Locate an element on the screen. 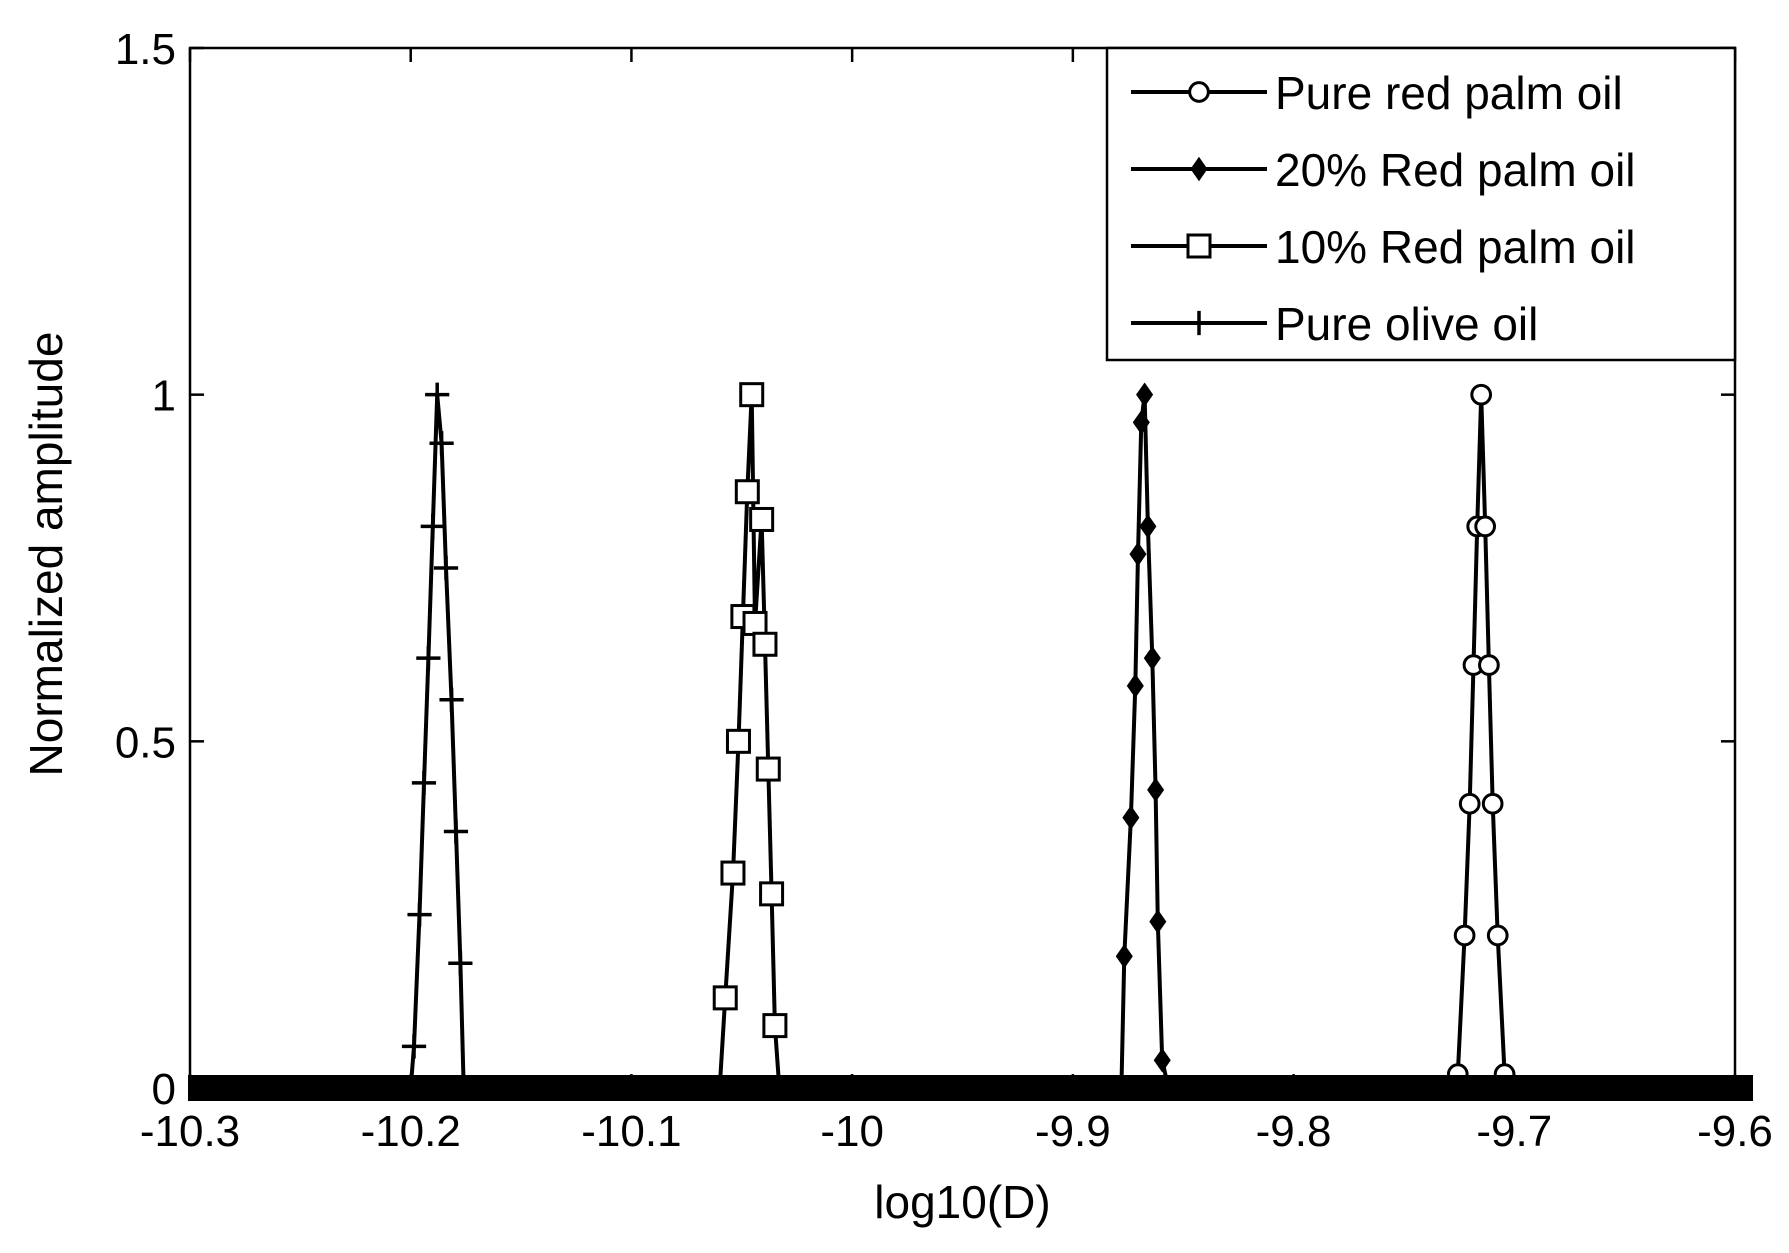 The width and height of the screenshot is (1789, 1253). legend-box is located at coordinates (1421, 204).